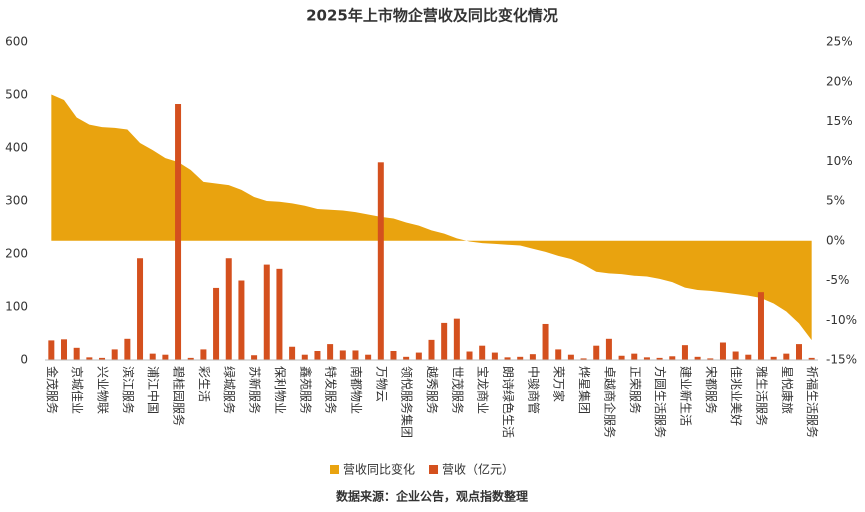 The width and height of the screenshot is (865, 512). I want to click on x-tick-label: 浦江中国, so click(153, 390).